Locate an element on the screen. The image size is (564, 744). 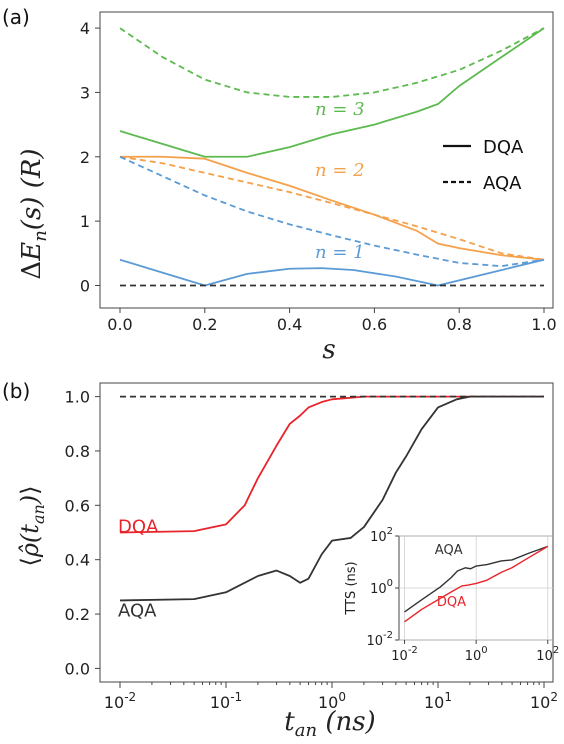
inset-x-tick-label: 10⁰ is located at coordinates (476, 654).